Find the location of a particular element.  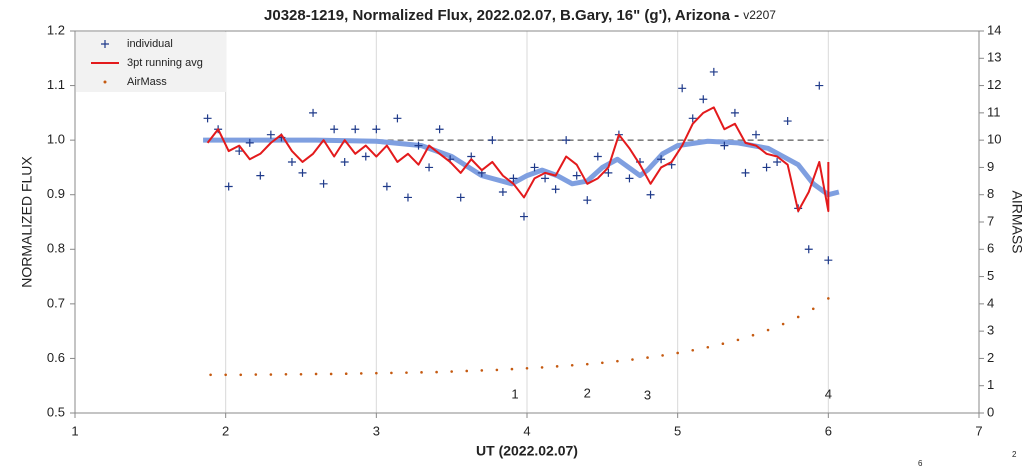

y-tick-label: 0.6 is located at coordinates (56, 357).